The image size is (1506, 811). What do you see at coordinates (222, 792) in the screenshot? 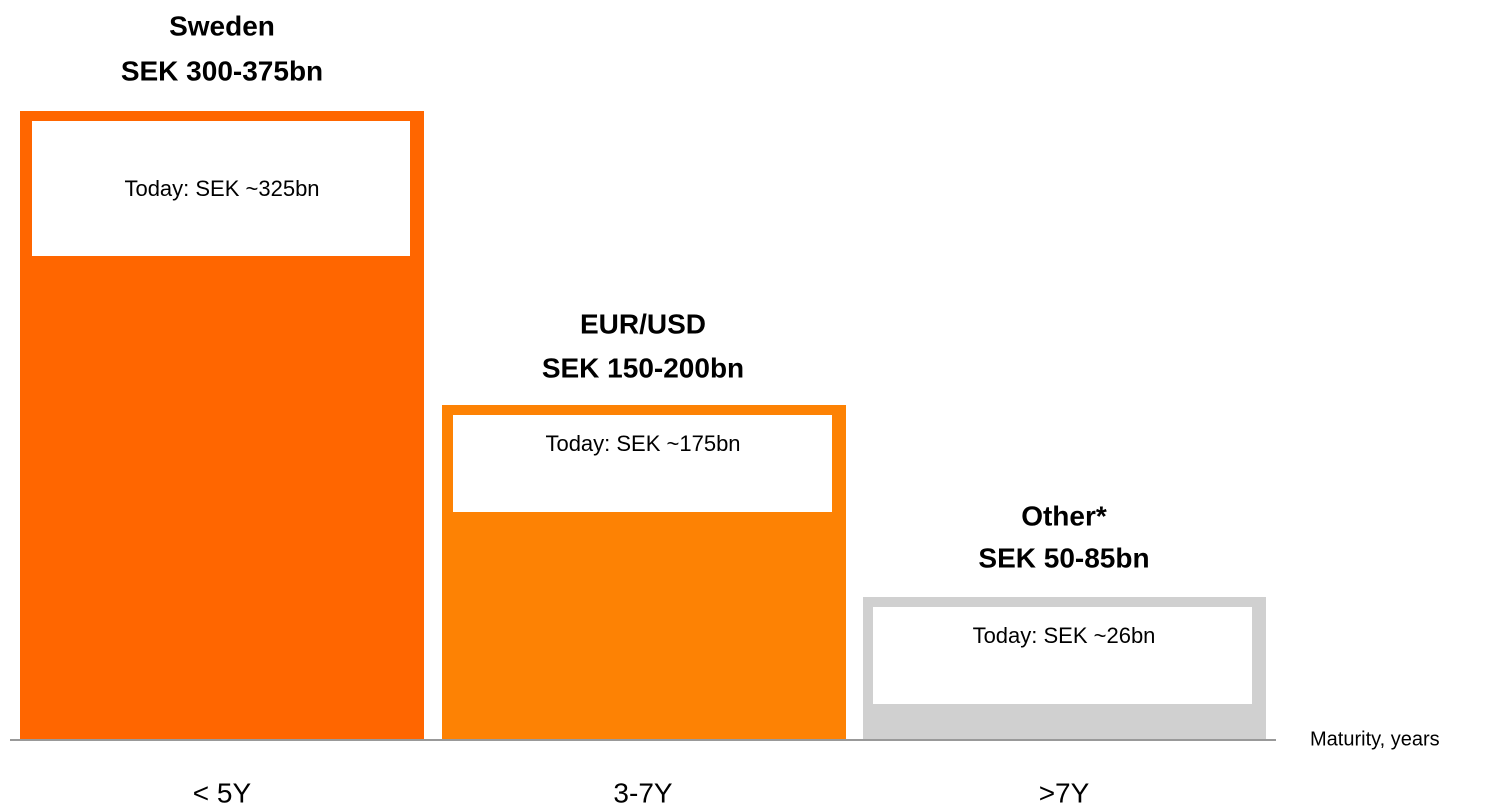
I see `category-label: < 5Y` at bounding box center [222, 792].